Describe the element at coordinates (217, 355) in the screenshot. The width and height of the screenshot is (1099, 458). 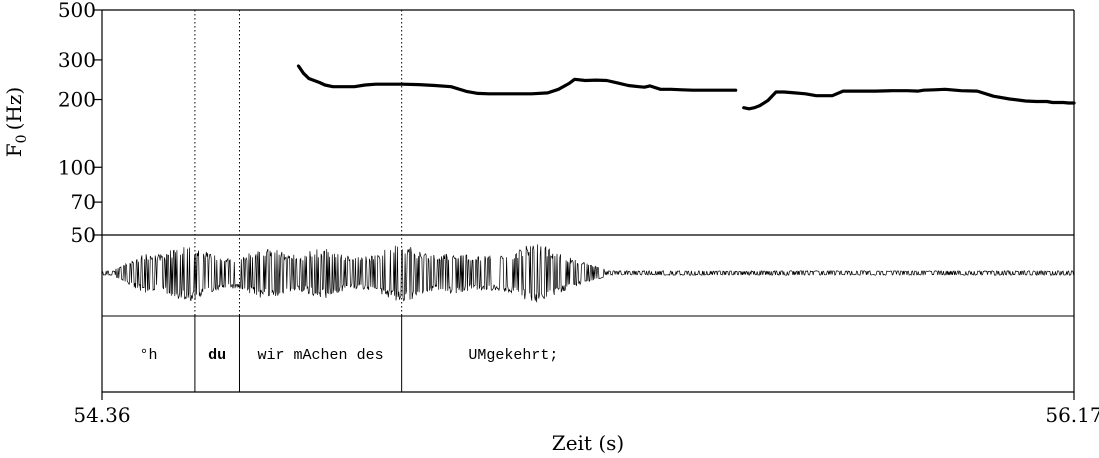
I see `interval-label: du` at that location.